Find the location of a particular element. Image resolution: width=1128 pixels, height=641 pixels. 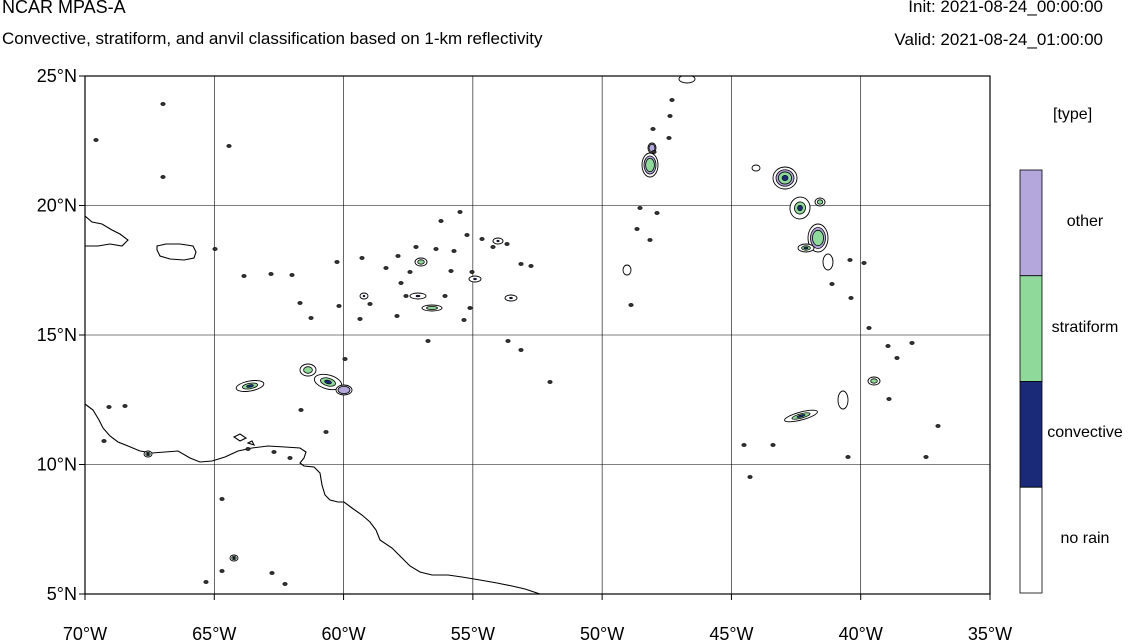

legend-swatch-stratiform is located at coordinates (1031, 328).